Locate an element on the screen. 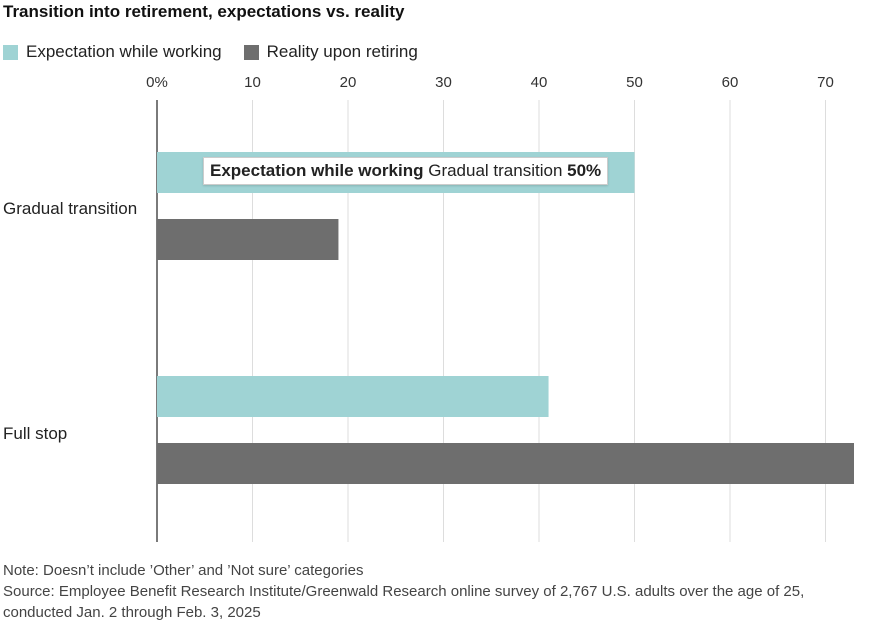  legend-label-expectation: Expectation while working is located at coordinates (124, 51).